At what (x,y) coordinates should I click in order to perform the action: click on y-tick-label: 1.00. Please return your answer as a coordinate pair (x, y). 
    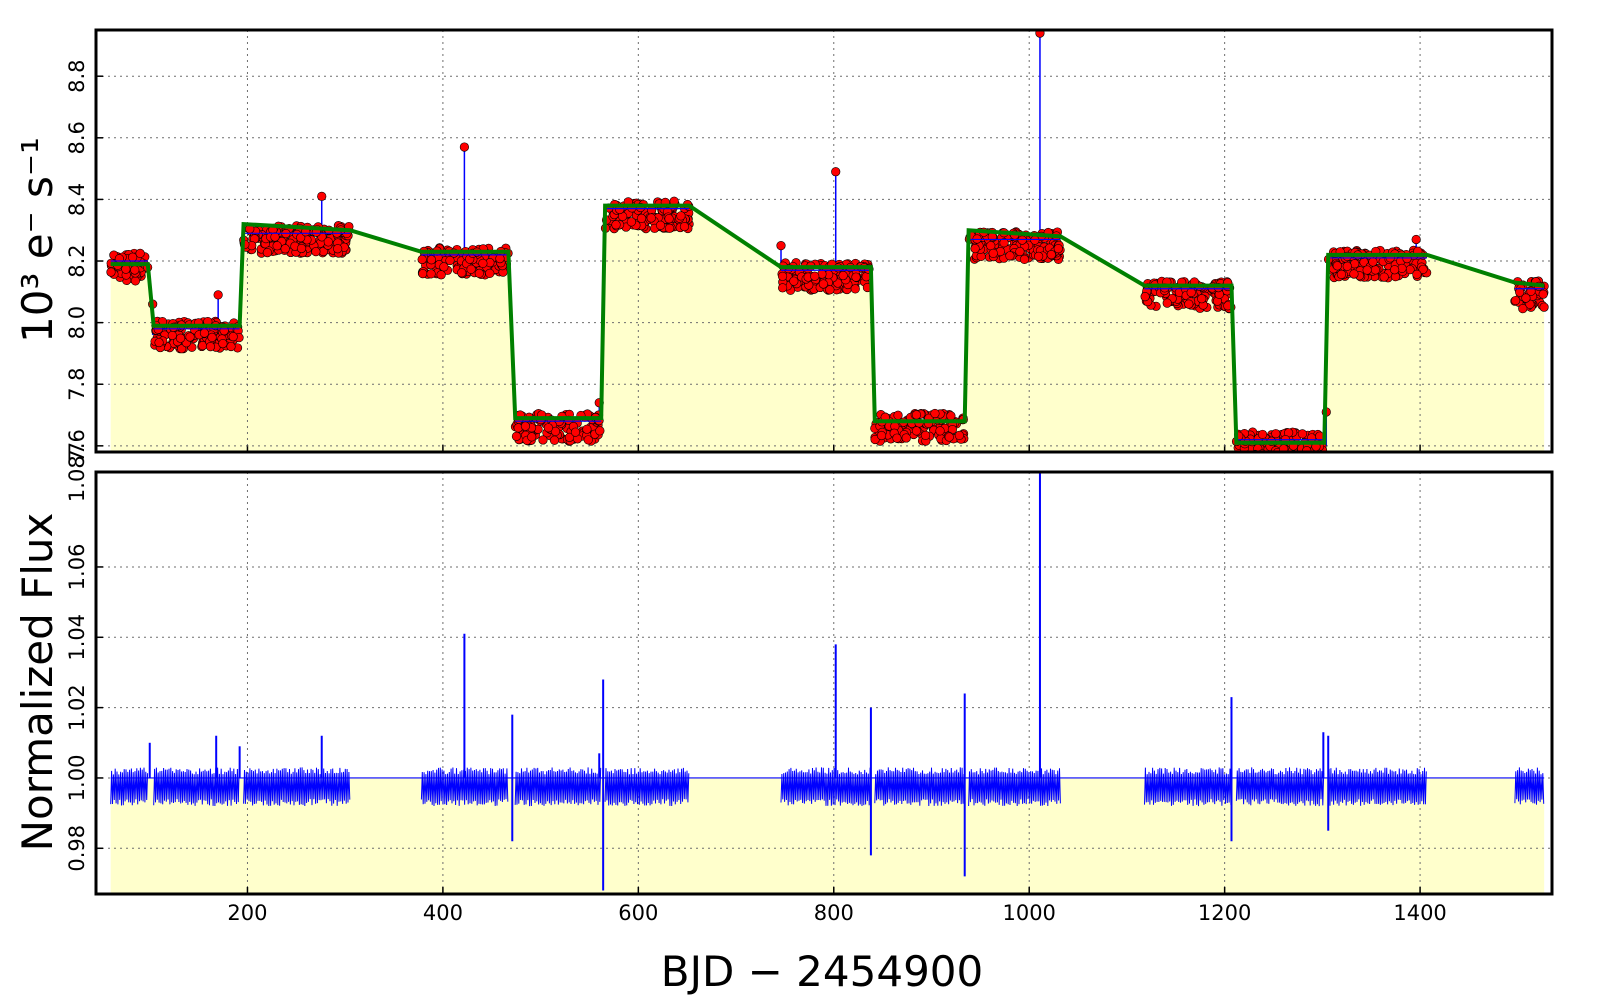
    Looking at the image, I should click on (77, 778).